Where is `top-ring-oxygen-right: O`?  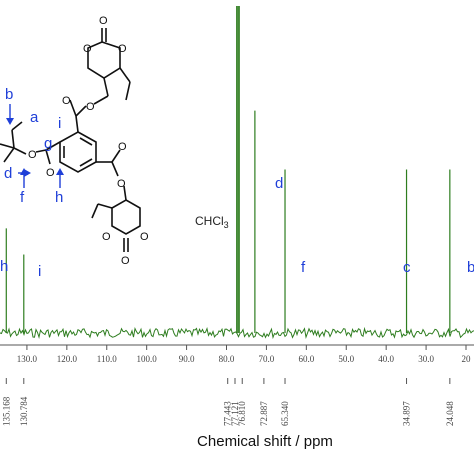 top-ring-oxygen-right: O is located at coordinates (122, 49).